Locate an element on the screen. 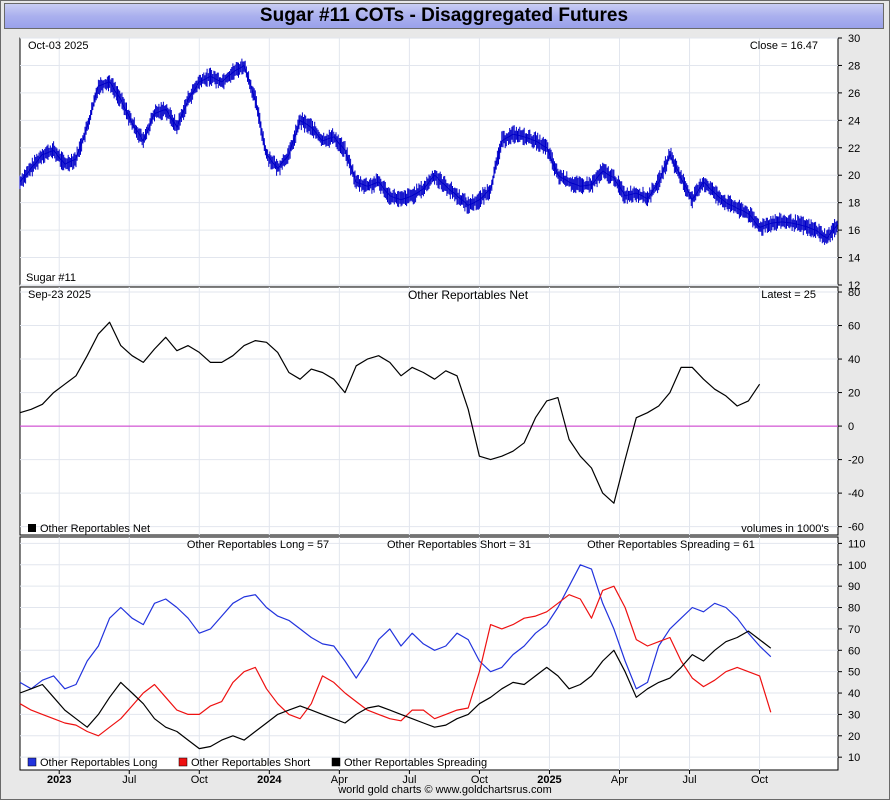  legend-short-swatch is located at coordinates (183, 762).